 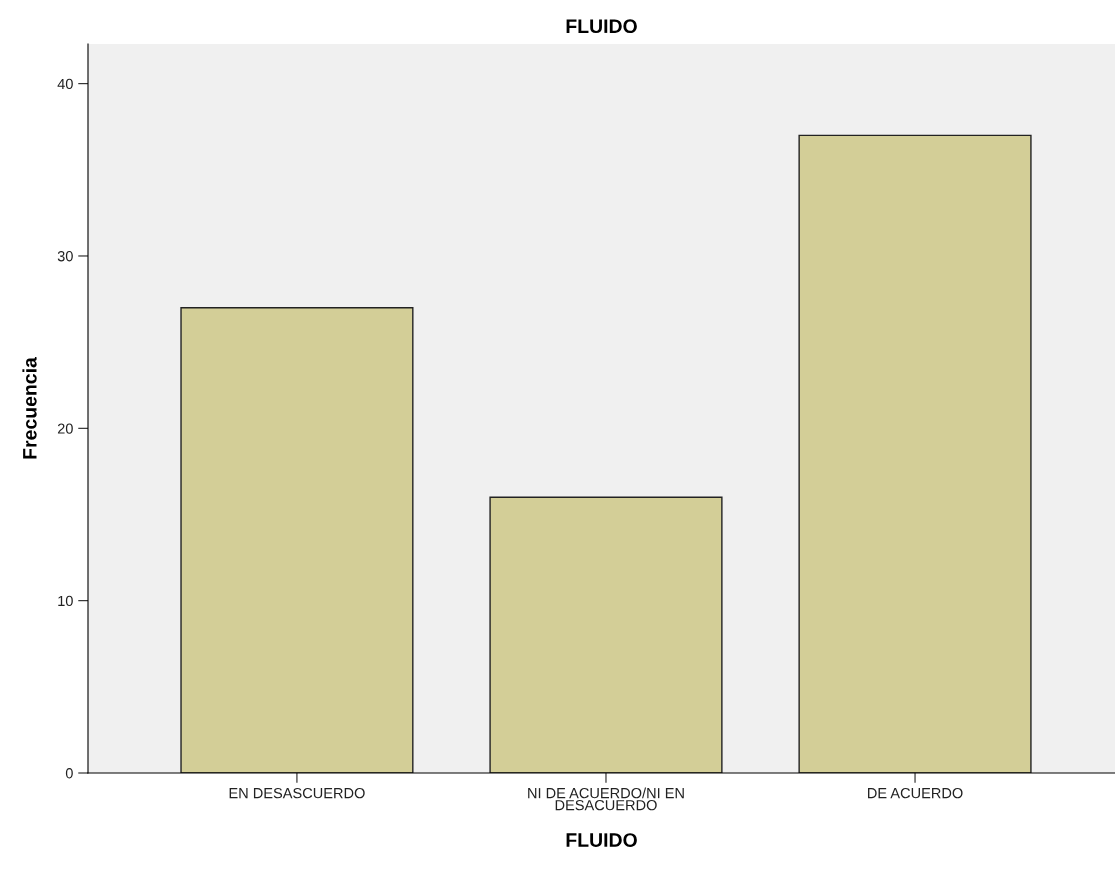 What do you see at coordinates (606, 799) in the screenshot?
I see `x-tick-label: NI DE ACUERDO/NI EN DESACUERDO` at bounding box center [606, 799].